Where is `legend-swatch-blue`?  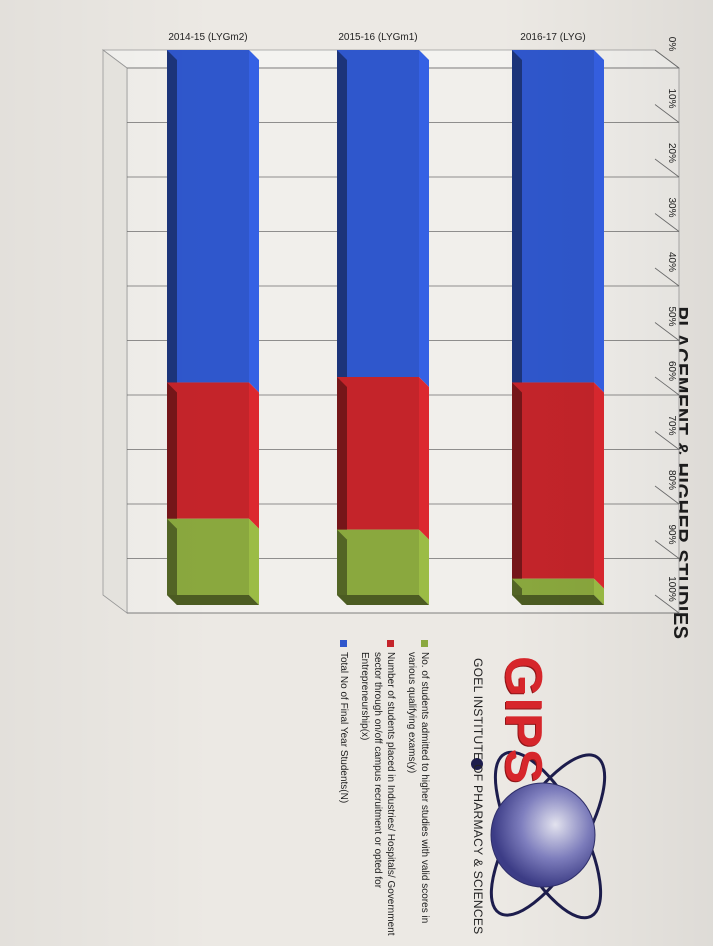 legend-swatch-blue is located at coordinates (343, 643).